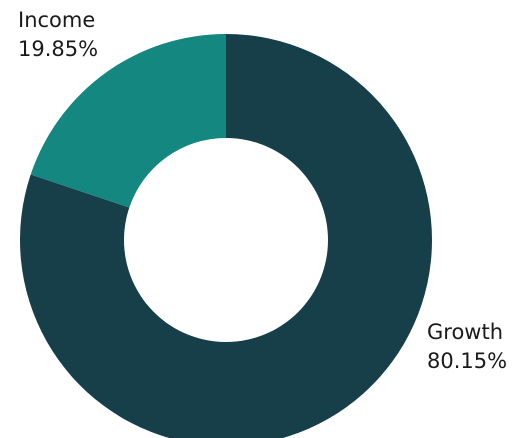 Image resolution: width=523 pixels, height=438 pixels. What do you see at coordinates (465, 332) in the screenshot?
I see `label-growth-name: Growth` at bounding box center [465, 332].